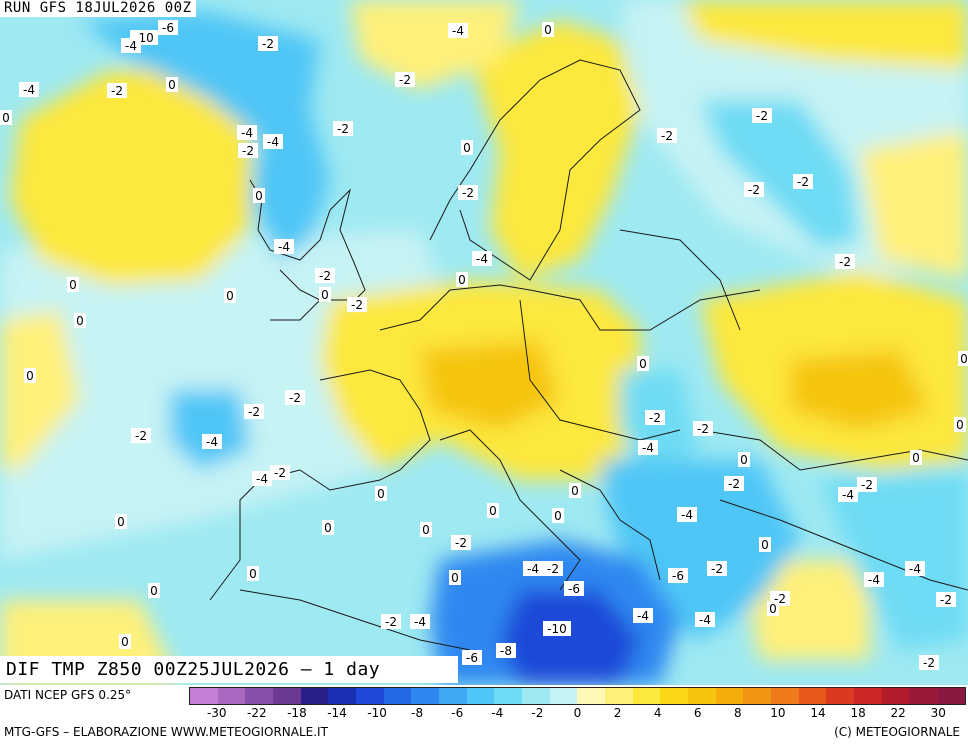 This screenshot has width=968, height=745. Describe the element at coordinates (216, 713) in the screenshot. I see `scale-tick-label: -30` at that location.